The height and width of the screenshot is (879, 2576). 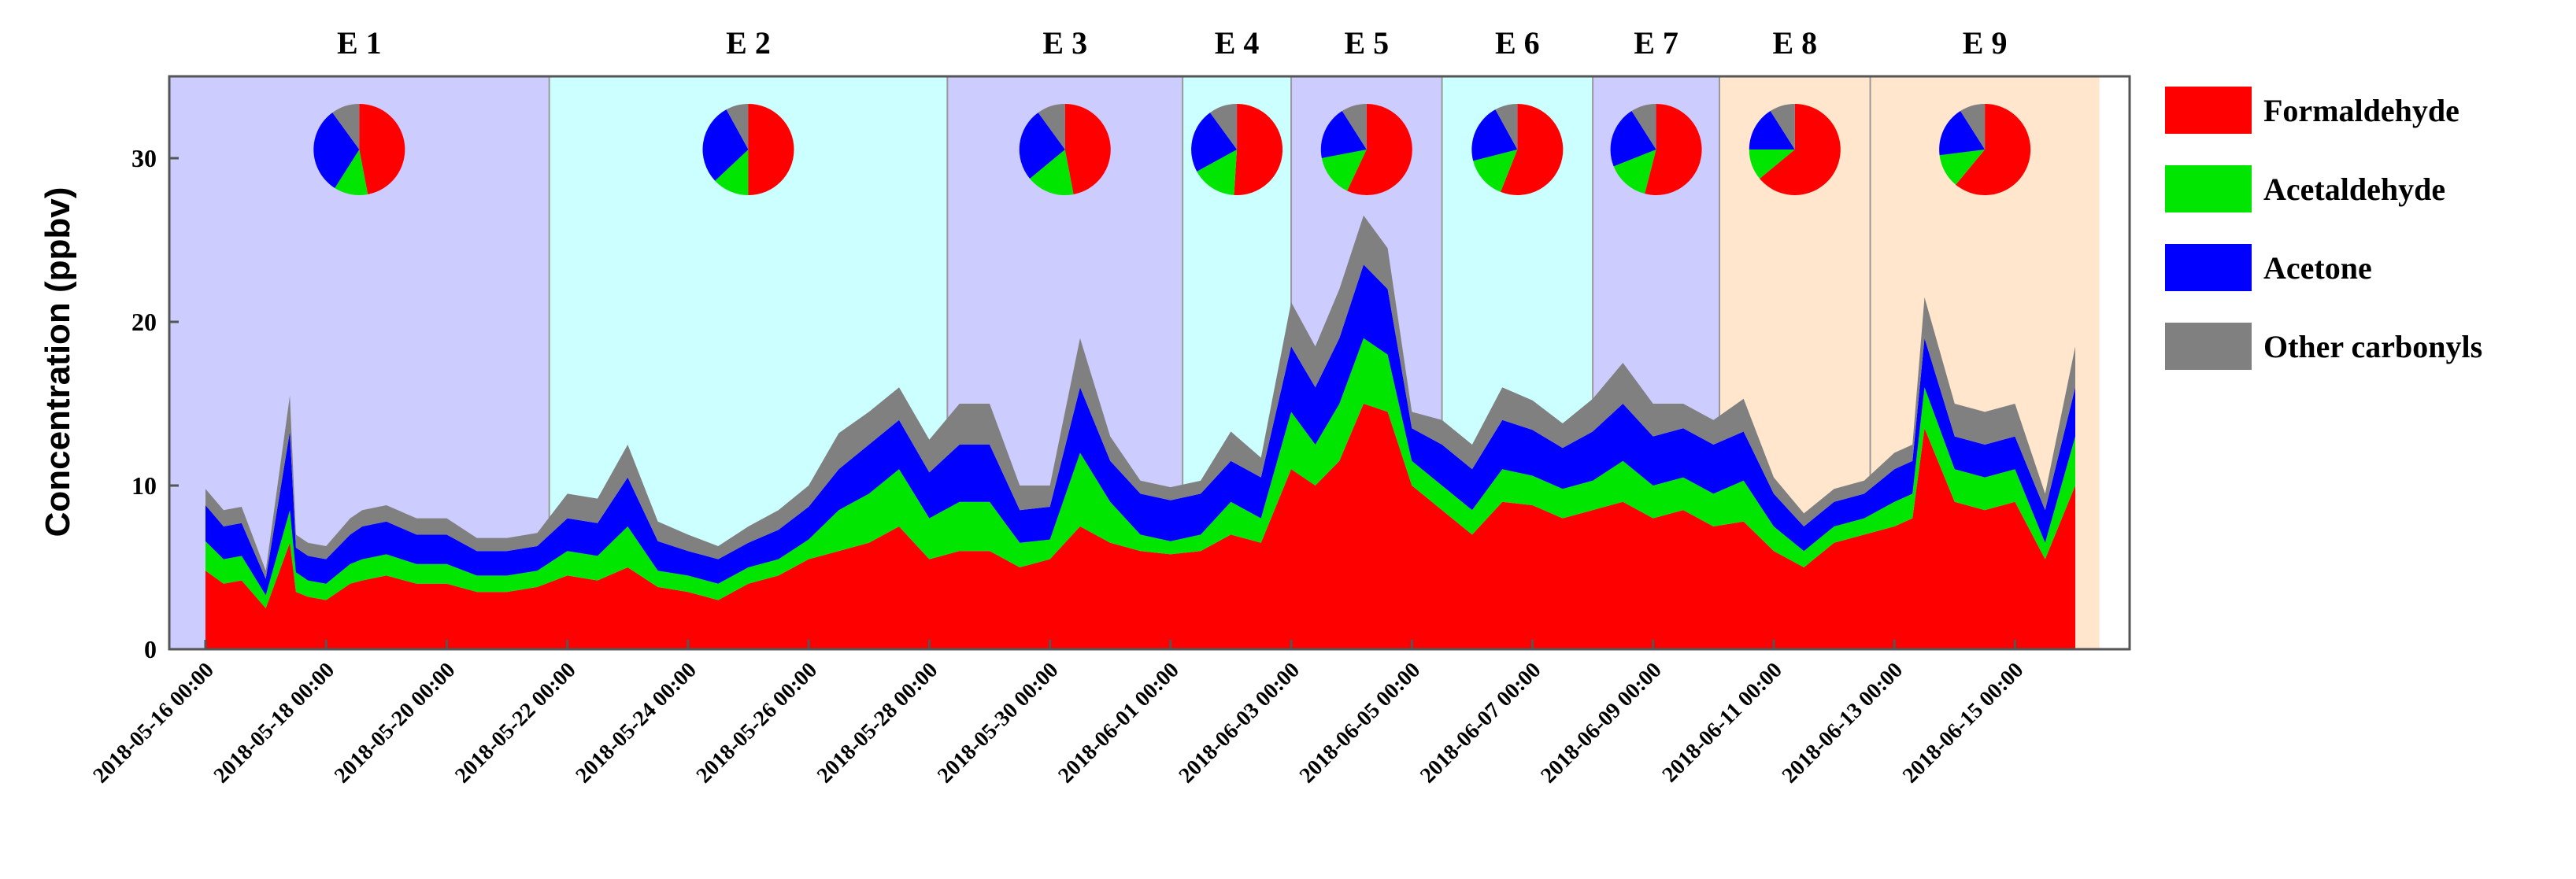 What do you see at coordinates (58, 362) in the screenshot?
I see `y-axis-label: Concentration (ppbv)` at bounding box center [58, 362].